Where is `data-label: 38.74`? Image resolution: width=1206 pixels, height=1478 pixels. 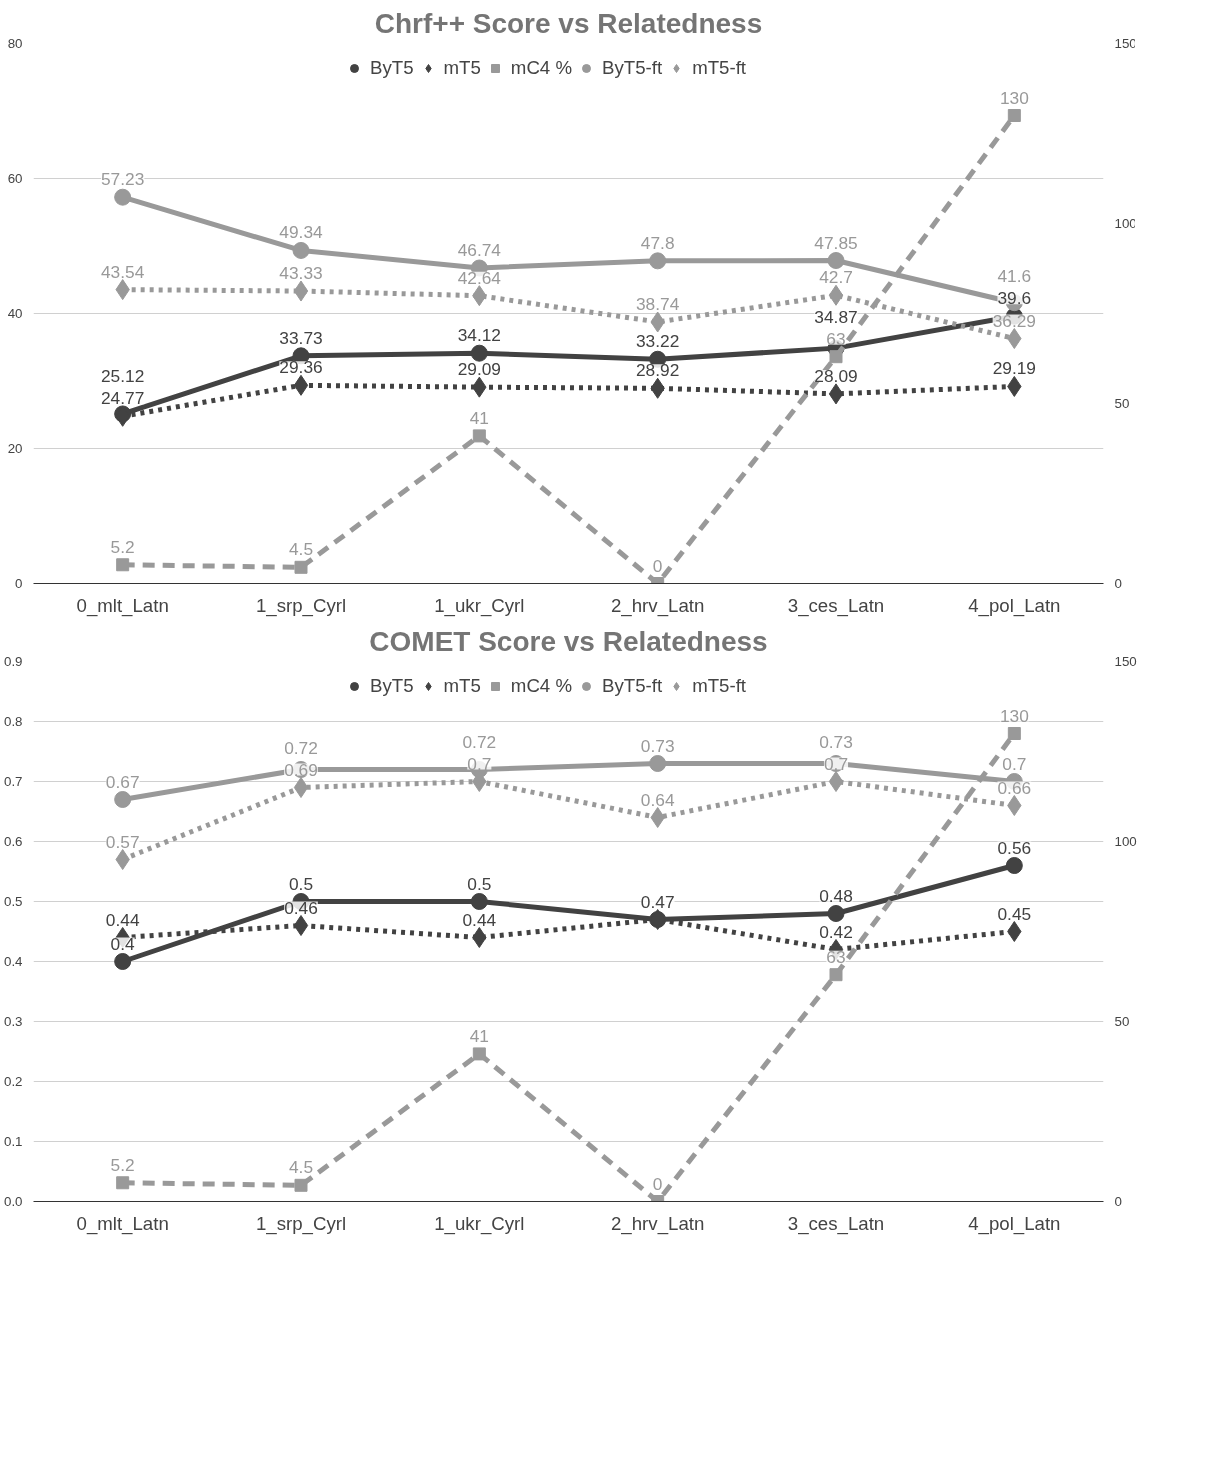
data-label: 38.74 is located at coordinates (657, 304).